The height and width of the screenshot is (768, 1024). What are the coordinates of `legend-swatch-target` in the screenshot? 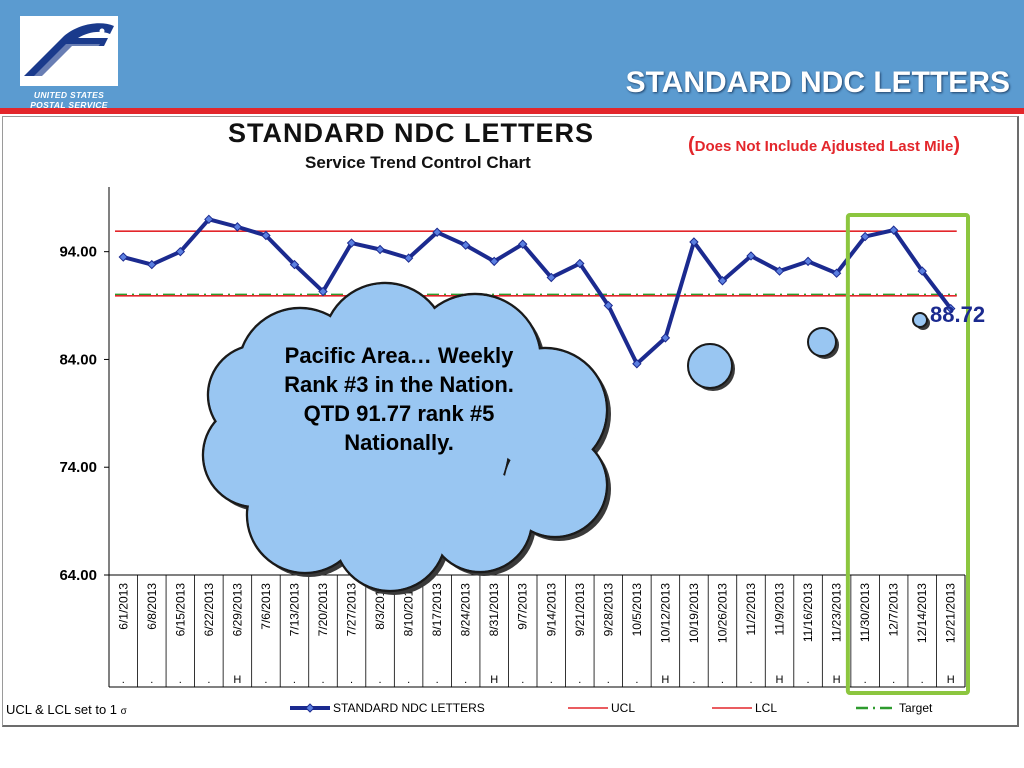 It's located at (876, 708).